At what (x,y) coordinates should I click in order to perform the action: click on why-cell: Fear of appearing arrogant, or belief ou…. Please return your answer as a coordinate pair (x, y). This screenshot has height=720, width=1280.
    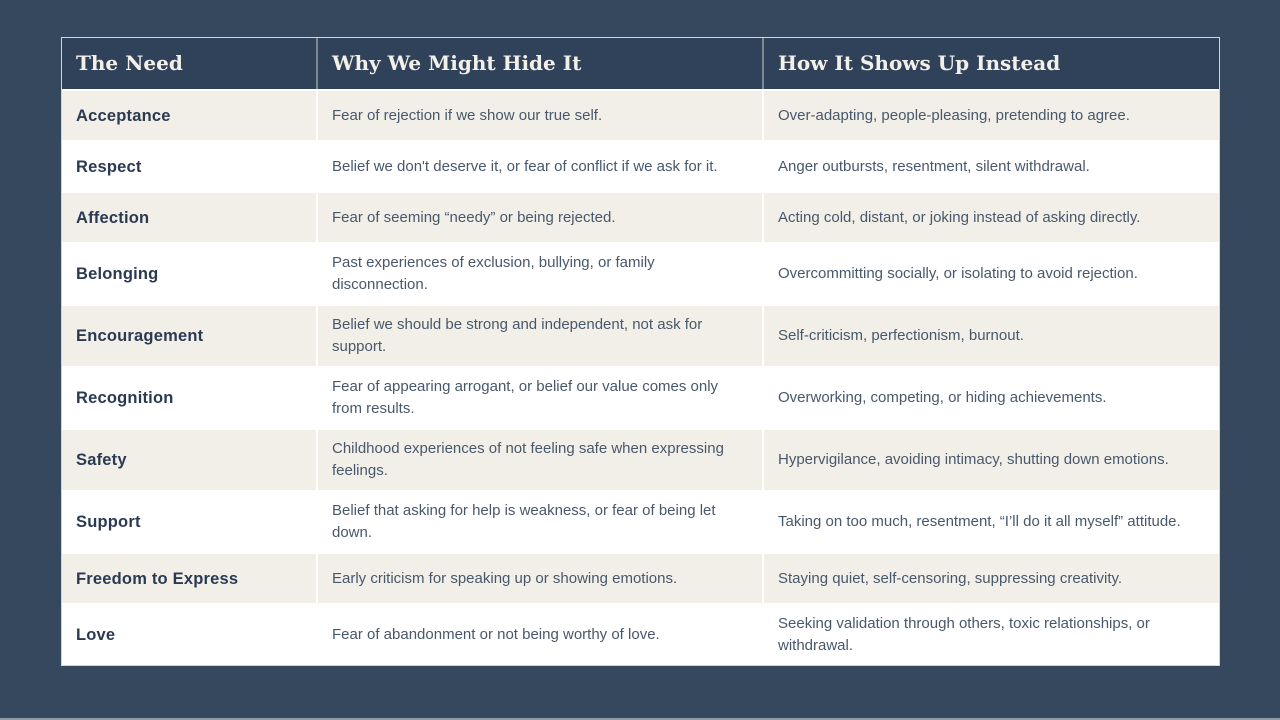
    Looking at the image, I should click on (541, 397).